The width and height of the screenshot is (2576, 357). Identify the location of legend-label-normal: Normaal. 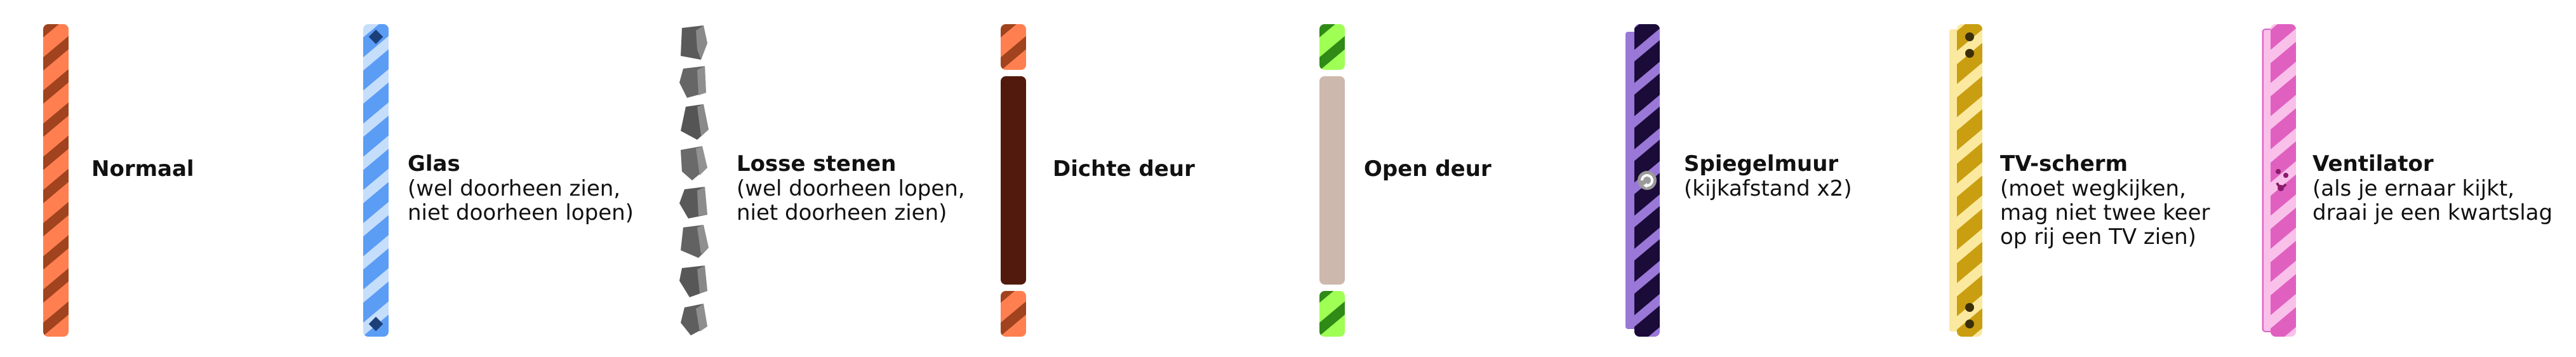
(142, 169).